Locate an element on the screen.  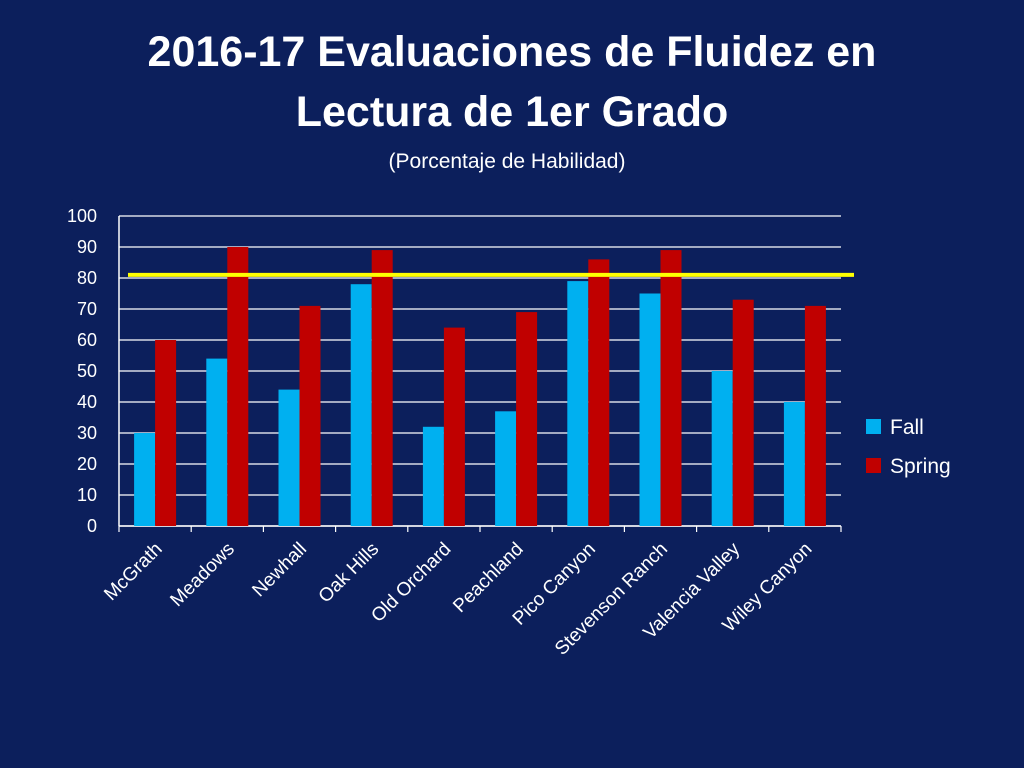
title-line-2: Lectura de 1er Grado is located at coordinates (512, 112).